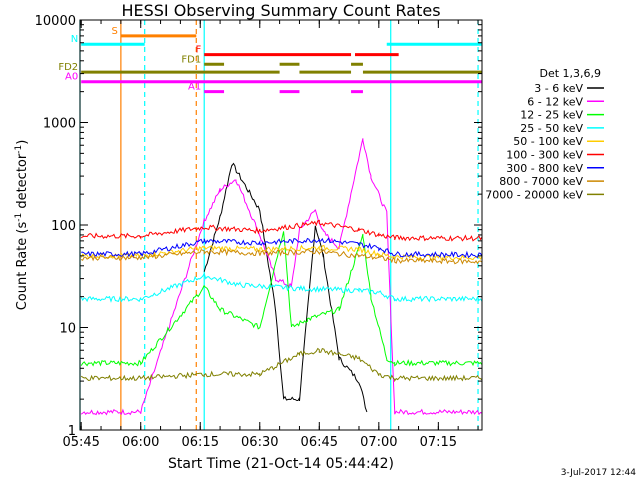 The image size is (640, 480). What do you see at coordinates (191, 59) in the screenshot?
I see `flag-label-fd1: FD1` at bounding box center [191, 59].